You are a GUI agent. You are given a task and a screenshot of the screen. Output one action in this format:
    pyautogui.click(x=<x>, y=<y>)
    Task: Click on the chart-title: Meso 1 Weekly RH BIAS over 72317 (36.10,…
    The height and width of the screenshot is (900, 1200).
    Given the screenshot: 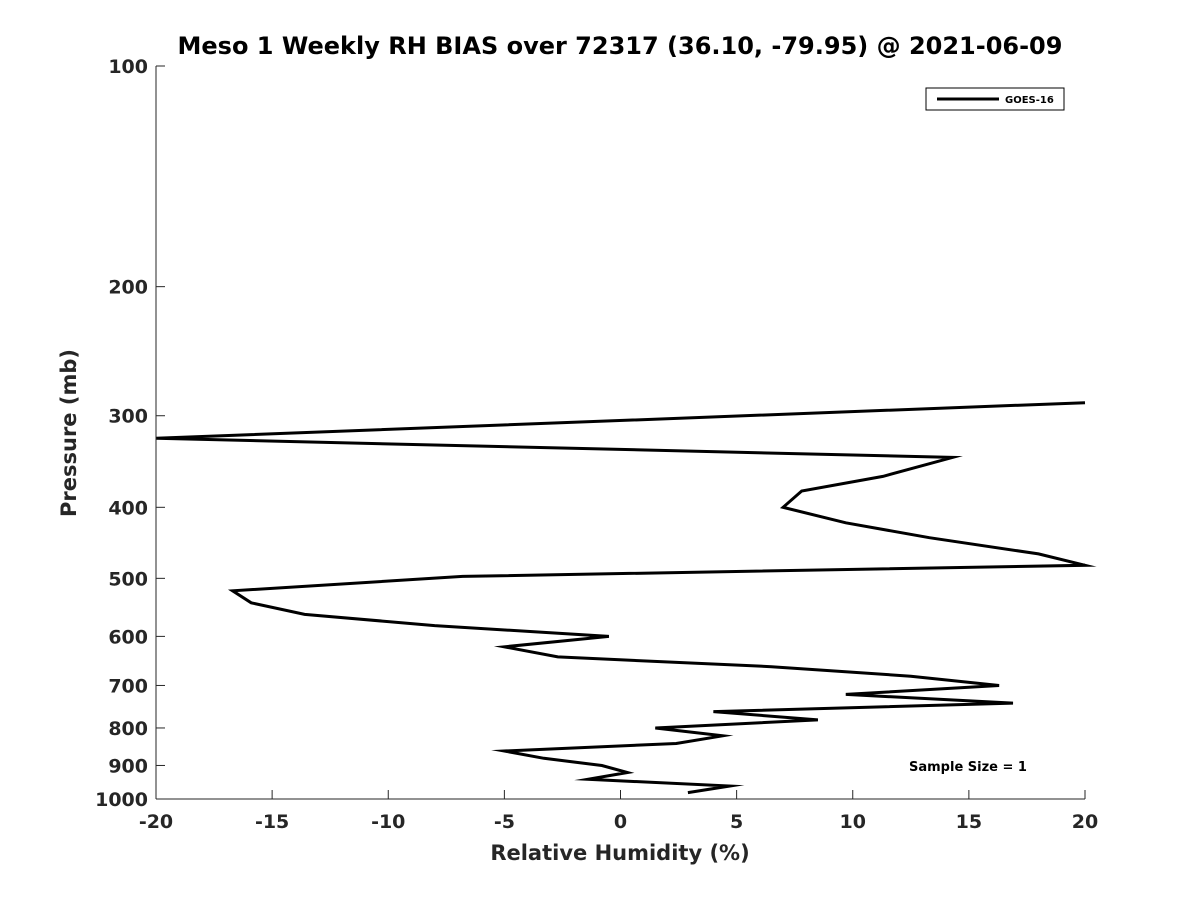 What is the action you would take?
    pyautogui.click(x=620, y=46)
    